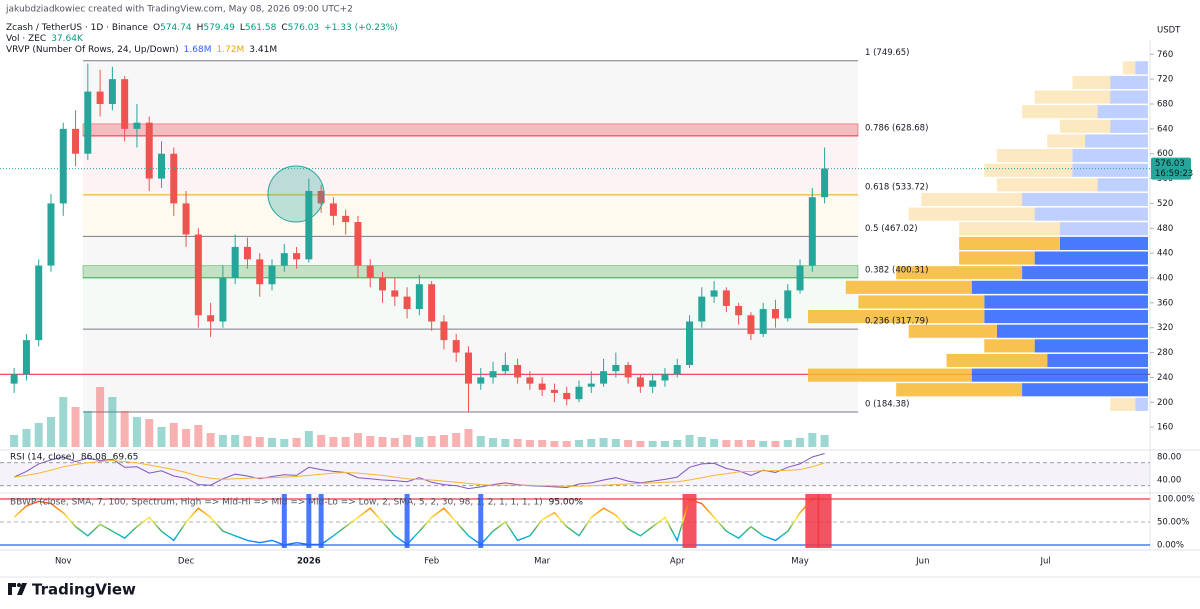 Image resolution: width=1200 pixels, height=609 pixels. Describe the element at coordinates (156, 28) in the screenshot. I see `ohlc-label: O` at that location.